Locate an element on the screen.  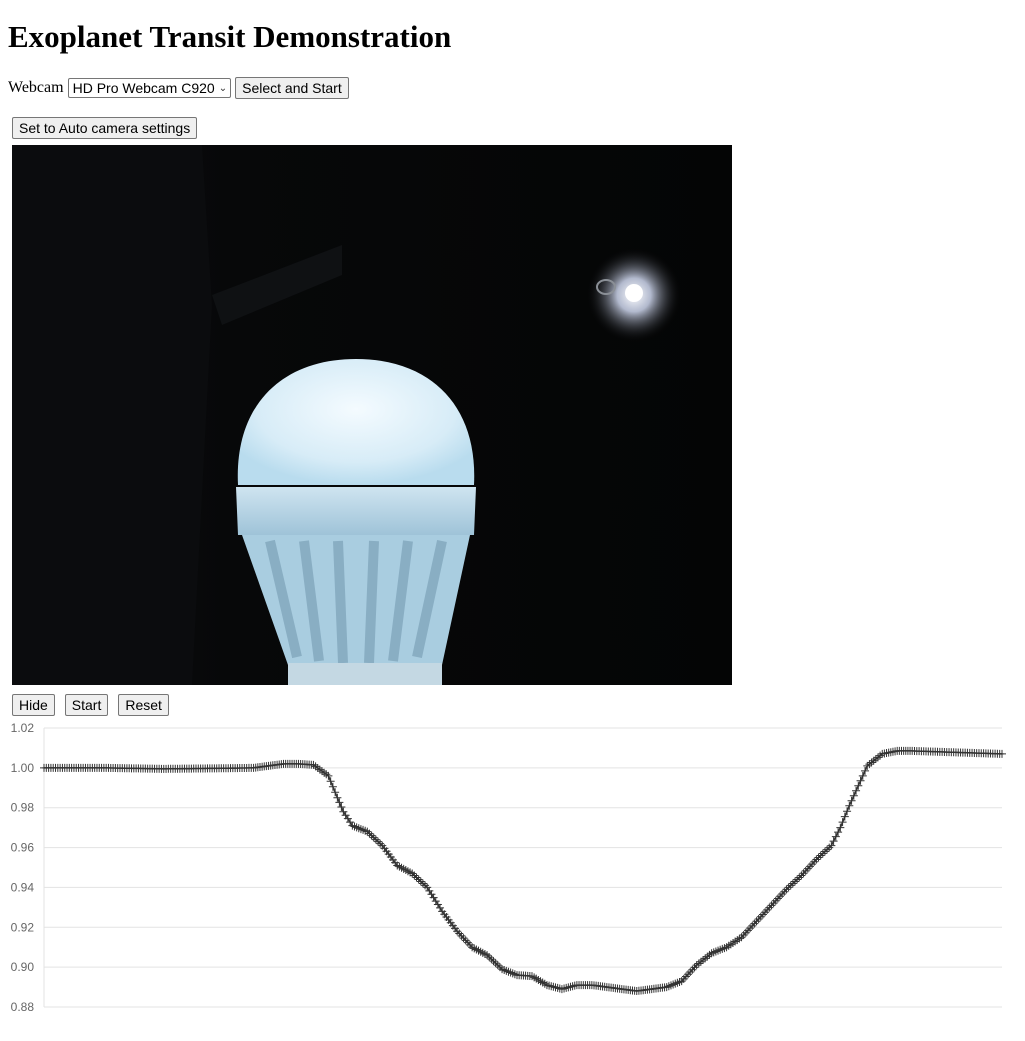
webcam-selected-value: HD Pro Webcam C920 is located at coordinates (143, 88).